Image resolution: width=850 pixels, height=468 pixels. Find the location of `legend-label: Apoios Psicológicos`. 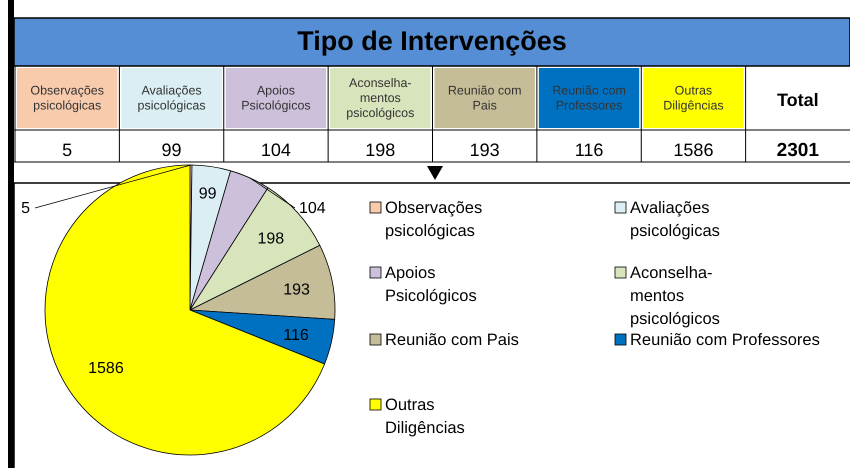

legend-label: Apoios Psicológicos is located at coordinates (431, 284).